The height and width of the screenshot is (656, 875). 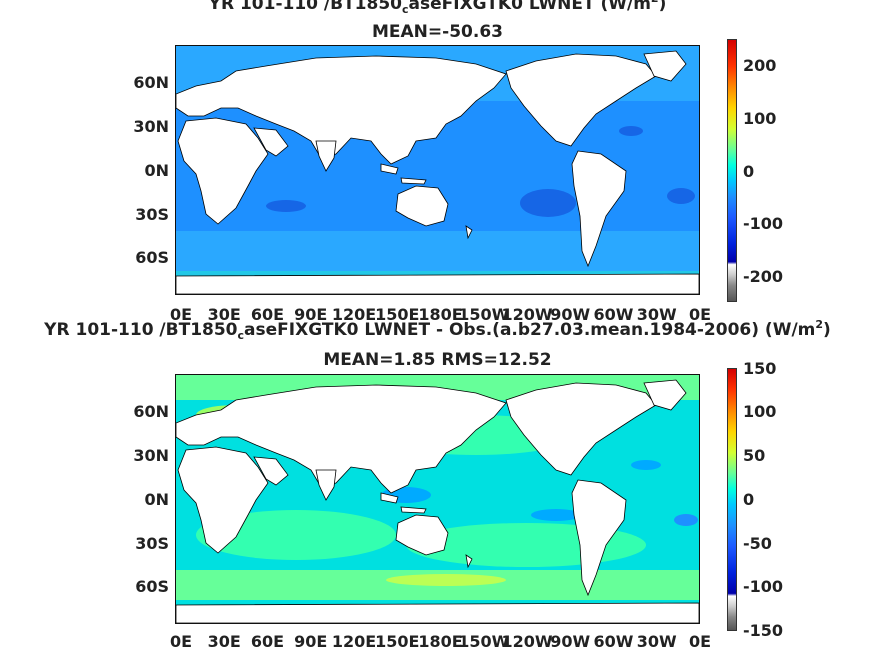 What do you see at coordinates (763, 276) in the screenshot?
I see `panel1-cbar-tick: -200` at bounding box center [763, 276].